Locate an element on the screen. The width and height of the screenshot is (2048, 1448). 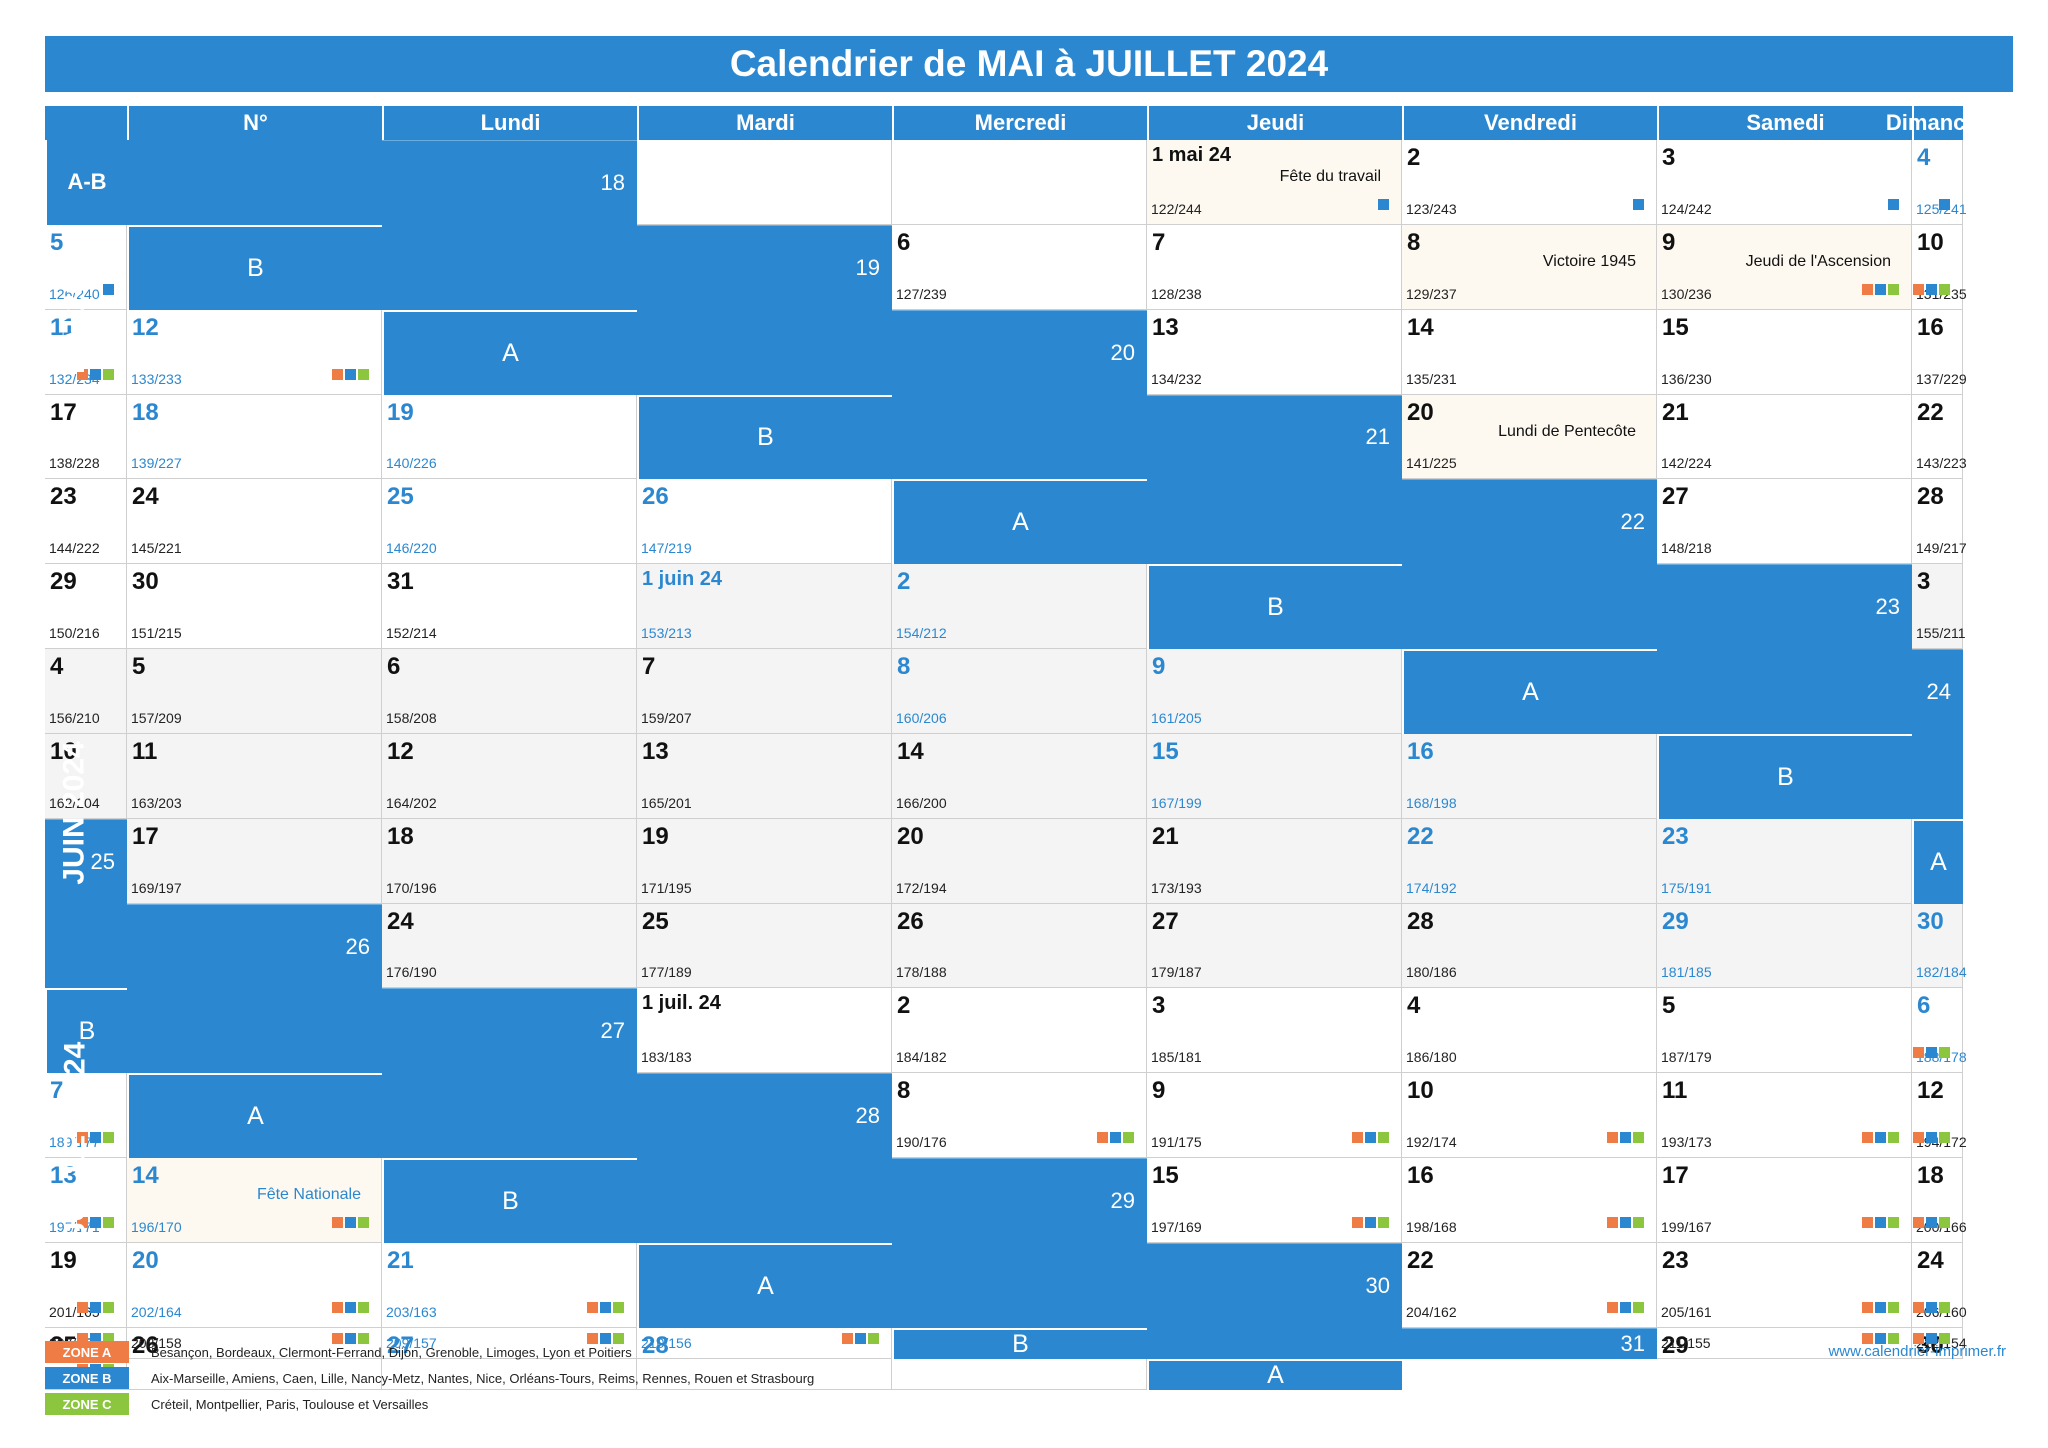
day-cell: 7 159/207 is located at coordinates (764, 691).